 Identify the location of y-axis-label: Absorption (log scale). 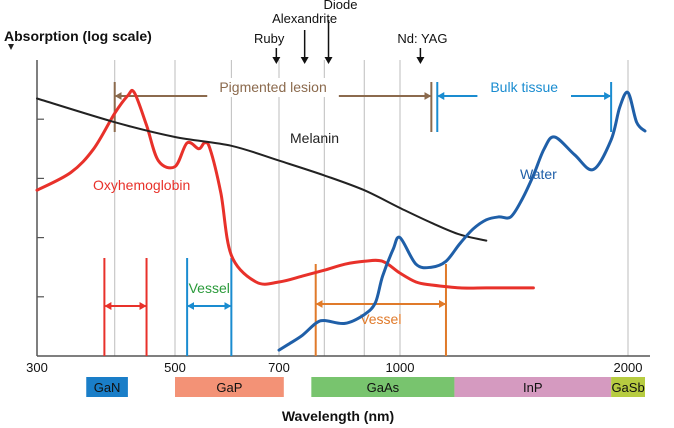
(78, 36).